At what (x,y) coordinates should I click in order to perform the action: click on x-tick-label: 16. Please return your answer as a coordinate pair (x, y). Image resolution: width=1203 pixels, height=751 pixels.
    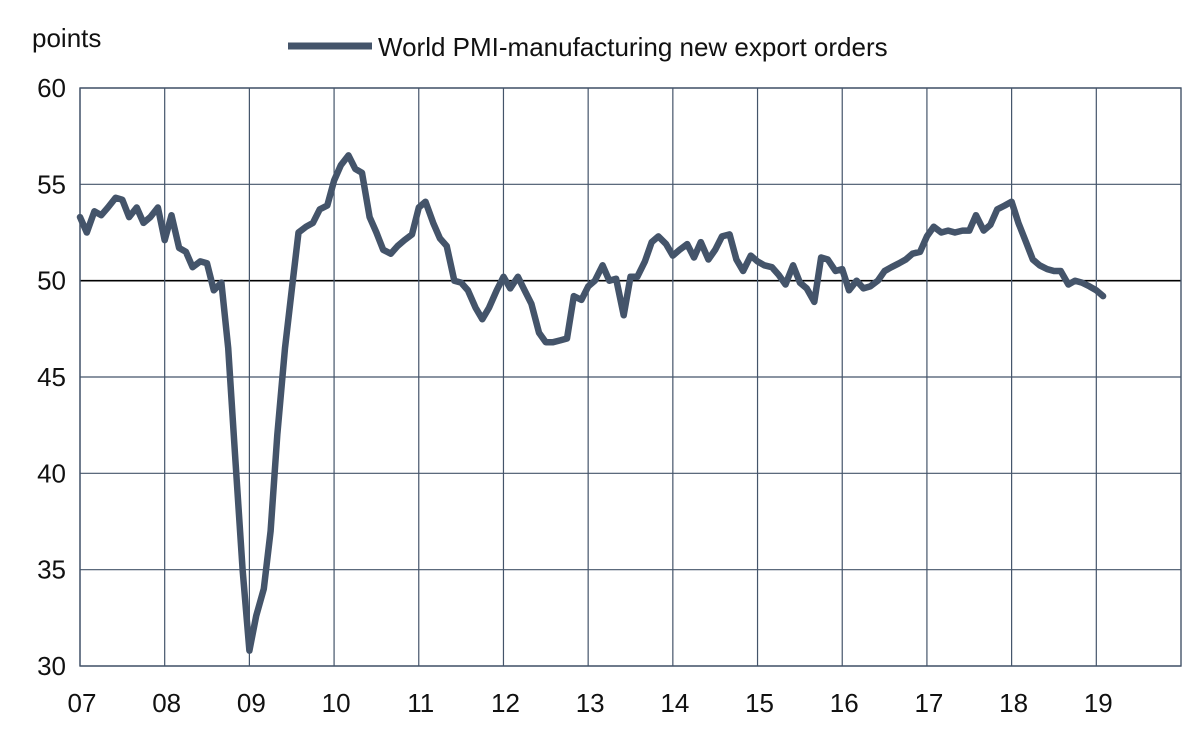
    Looking at the image, I should click on (844, 703).